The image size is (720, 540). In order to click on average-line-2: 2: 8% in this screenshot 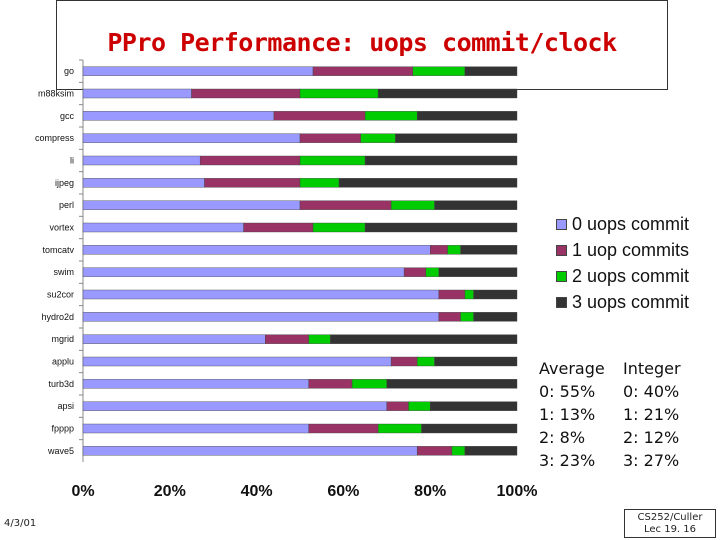, I will do `click(562, 437)`.